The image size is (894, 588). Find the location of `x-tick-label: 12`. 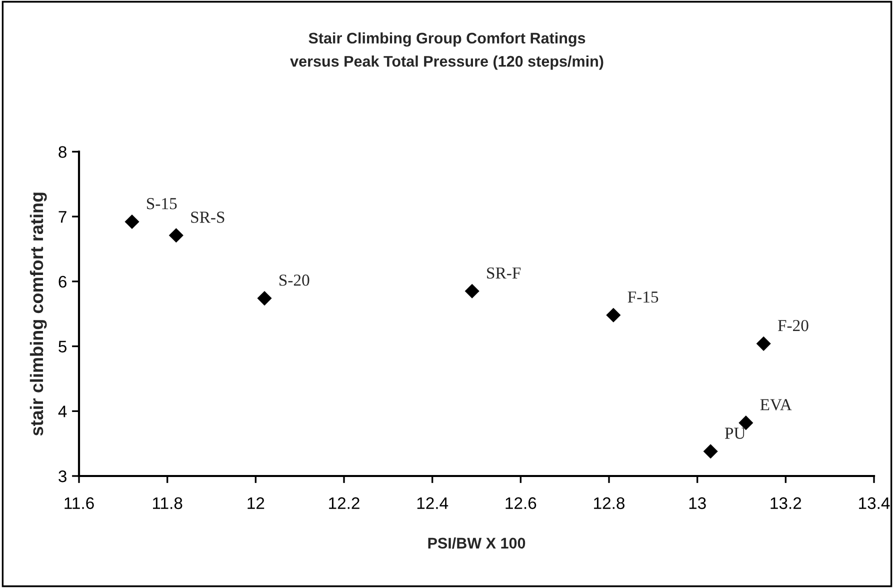

x-tick-label: 12 is located at coordinates (256, 503).